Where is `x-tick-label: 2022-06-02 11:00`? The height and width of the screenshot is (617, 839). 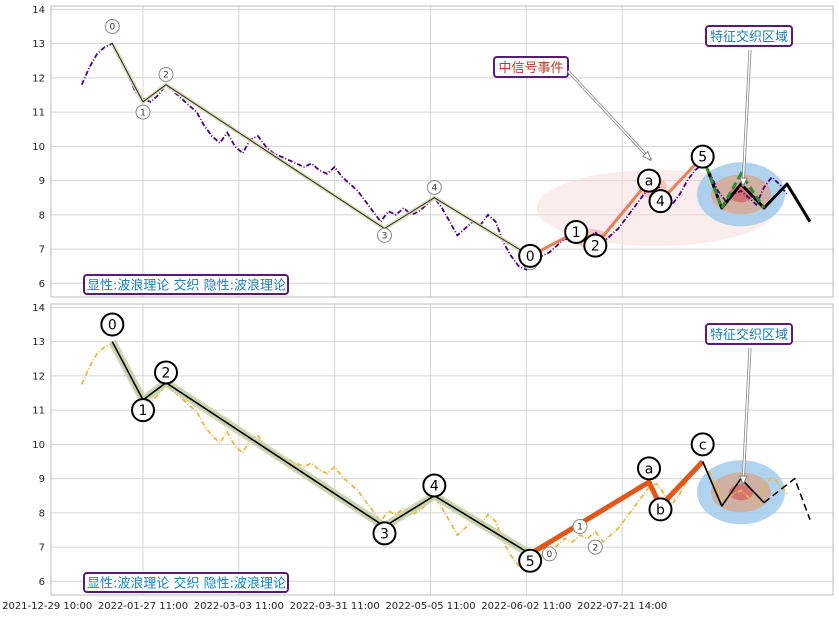
x-tick-label: 2022-06-02 11:00 is located at coordinates (526, 606).